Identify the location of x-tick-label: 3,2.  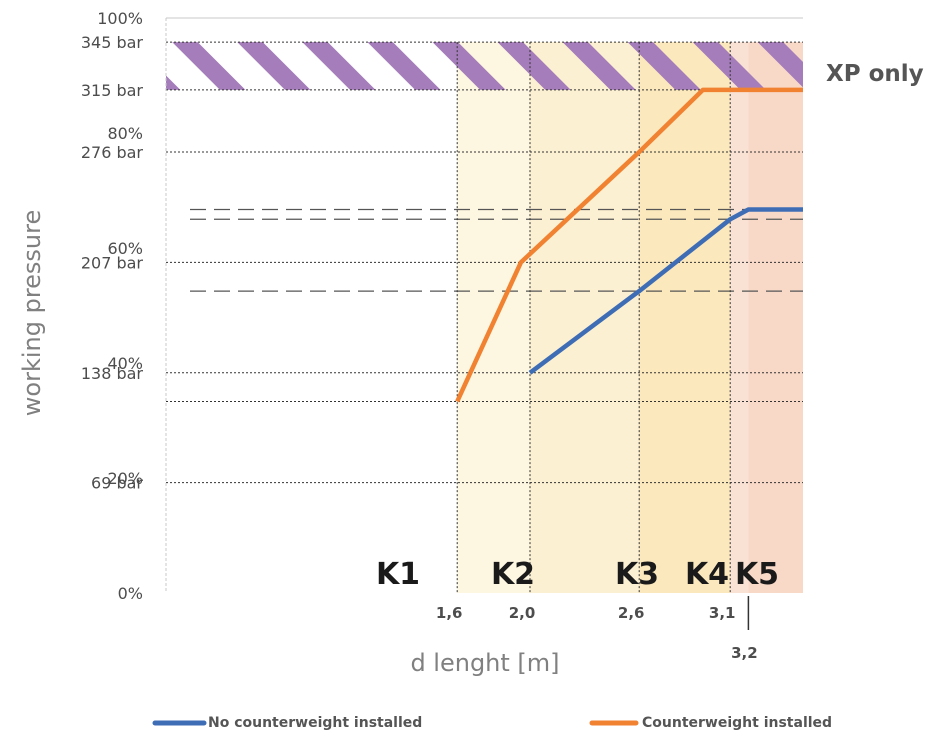
(744, 653).